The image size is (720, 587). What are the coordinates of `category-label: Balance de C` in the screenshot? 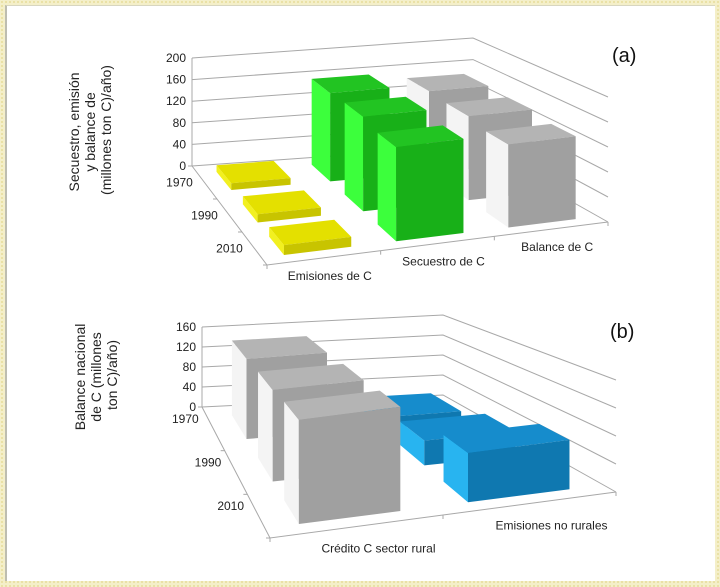 It's located at (557, 247).